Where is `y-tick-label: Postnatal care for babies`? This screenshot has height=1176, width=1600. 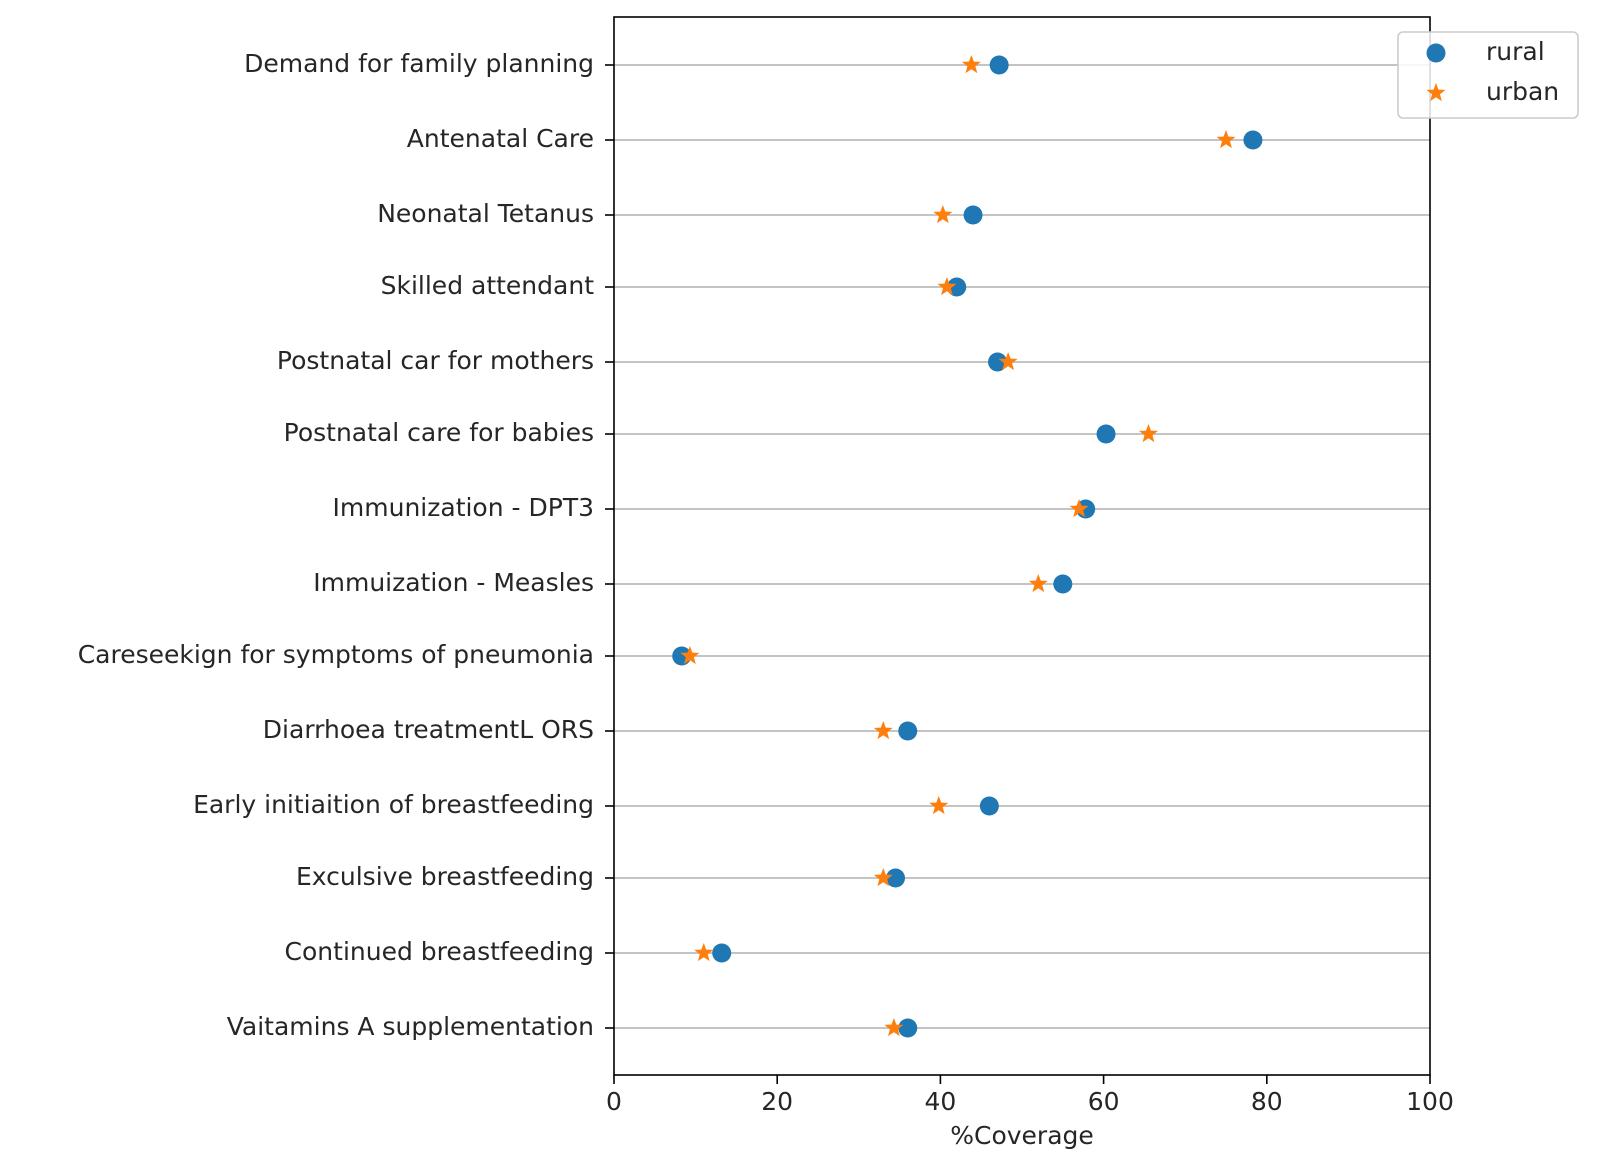 y-tick-label: Postnatal care for babies is located at coordinates (439, 432).